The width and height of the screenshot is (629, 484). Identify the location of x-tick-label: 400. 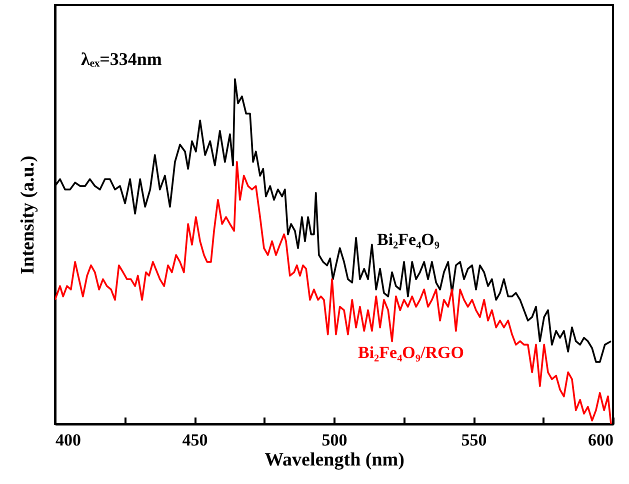
(68, 440).